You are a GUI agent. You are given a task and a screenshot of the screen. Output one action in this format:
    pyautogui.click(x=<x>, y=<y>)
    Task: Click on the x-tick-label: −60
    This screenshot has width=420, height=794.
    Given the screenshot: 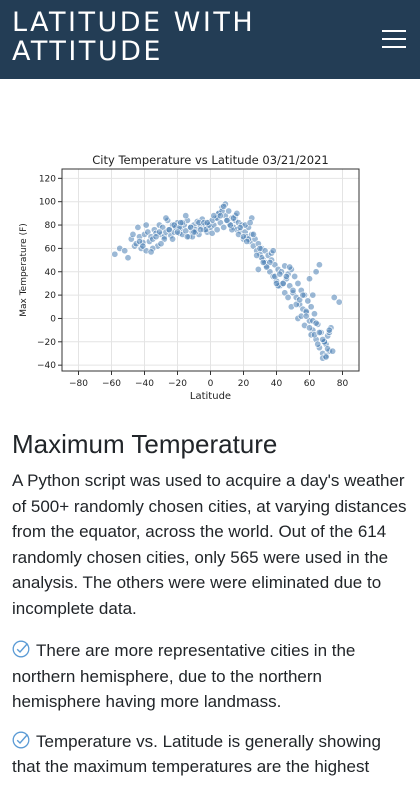 What is the action you would take?
    pyautogui.click(x=111, y=384)
    